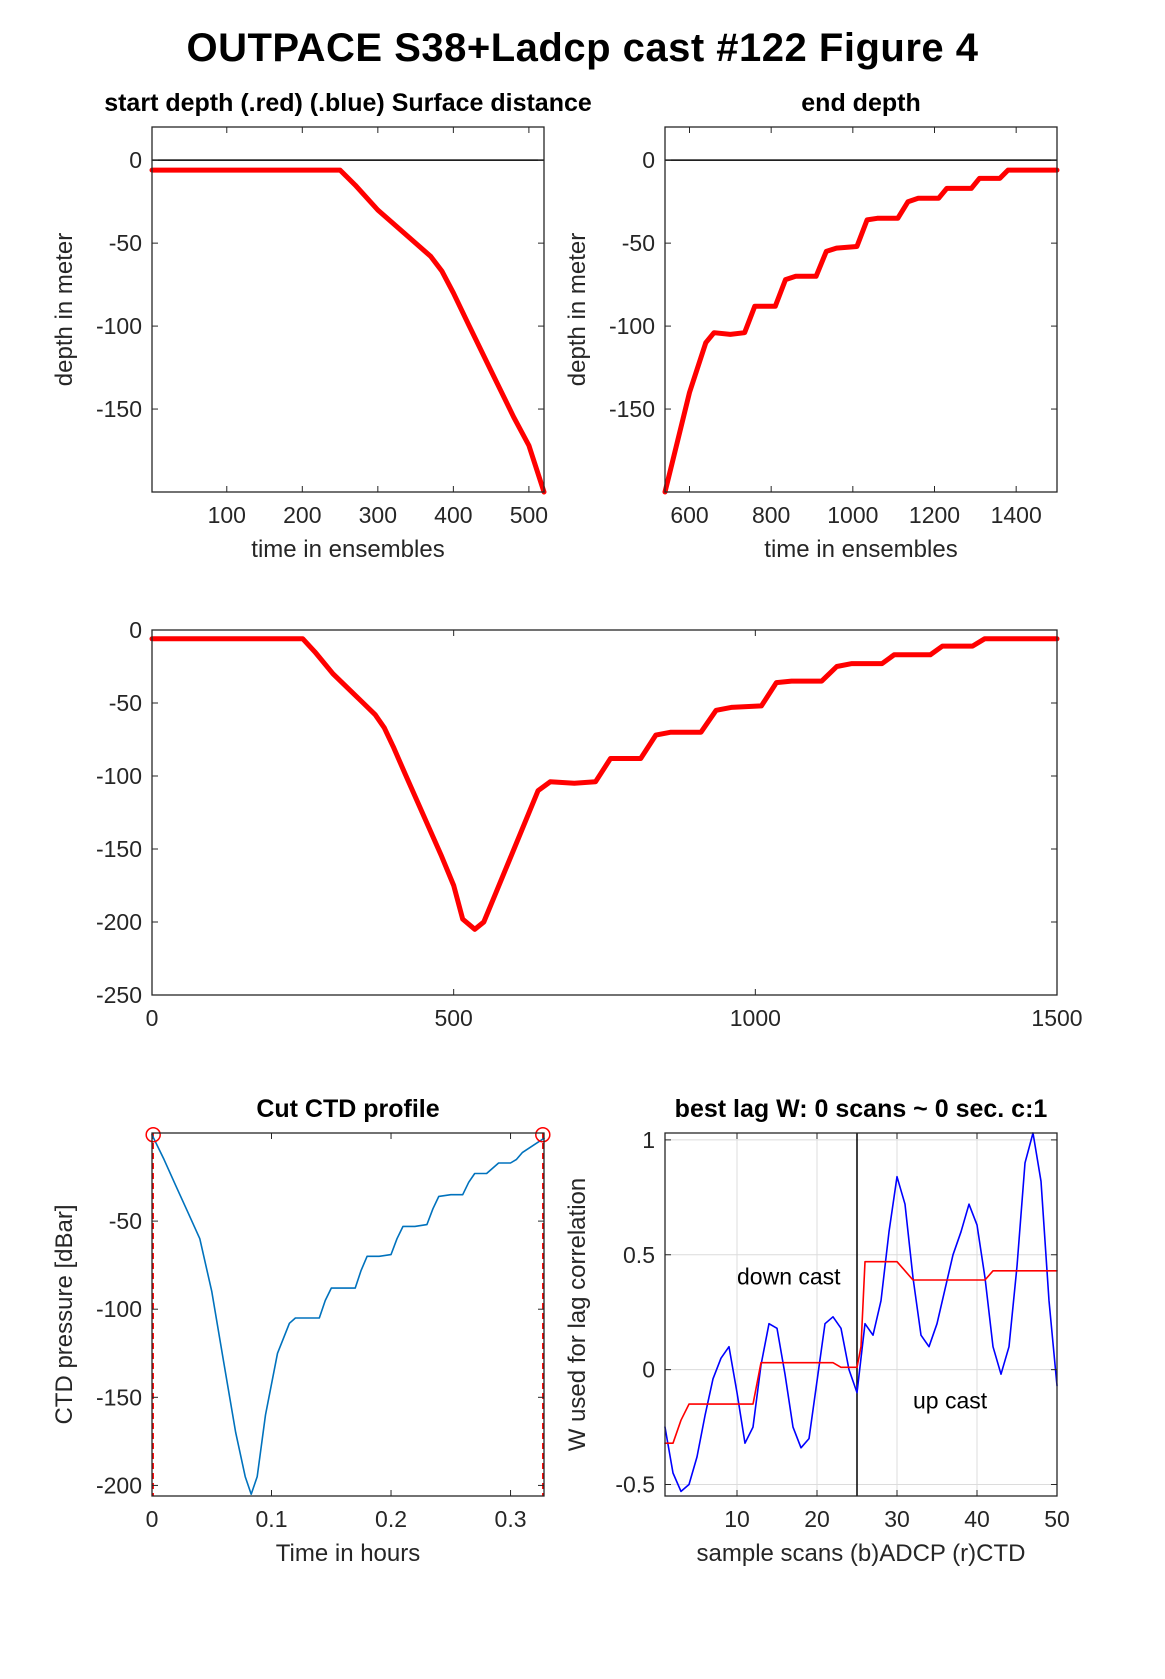 Image resolution: width=1165 pixels, height=1679 pixels. What do you see at coordinates (977, 1519) in the screenshot?
I see `x-tick-label: 40` at bounding box center [977, 1519].